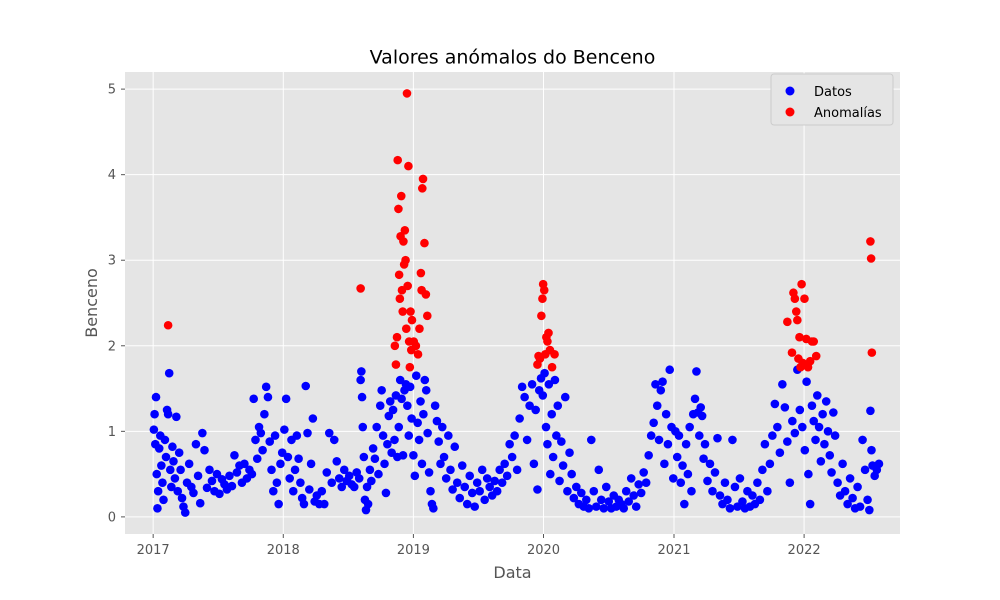 This screenshot has width=1000, height=600. I want to click on legend-marker-anomalias, so click(790, 112).